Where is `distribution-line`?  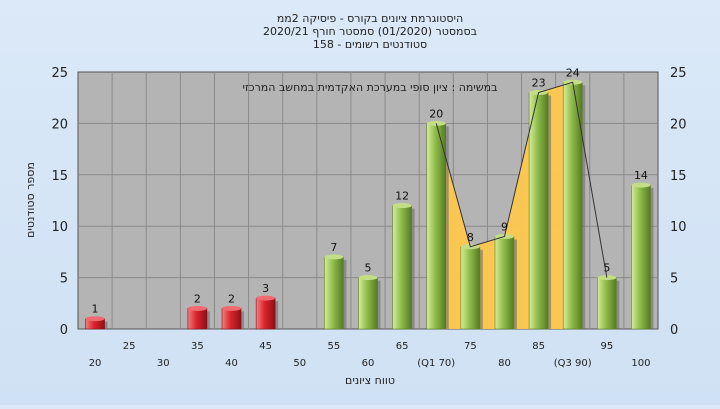 distribution-line is located at coordinates (521, 179).